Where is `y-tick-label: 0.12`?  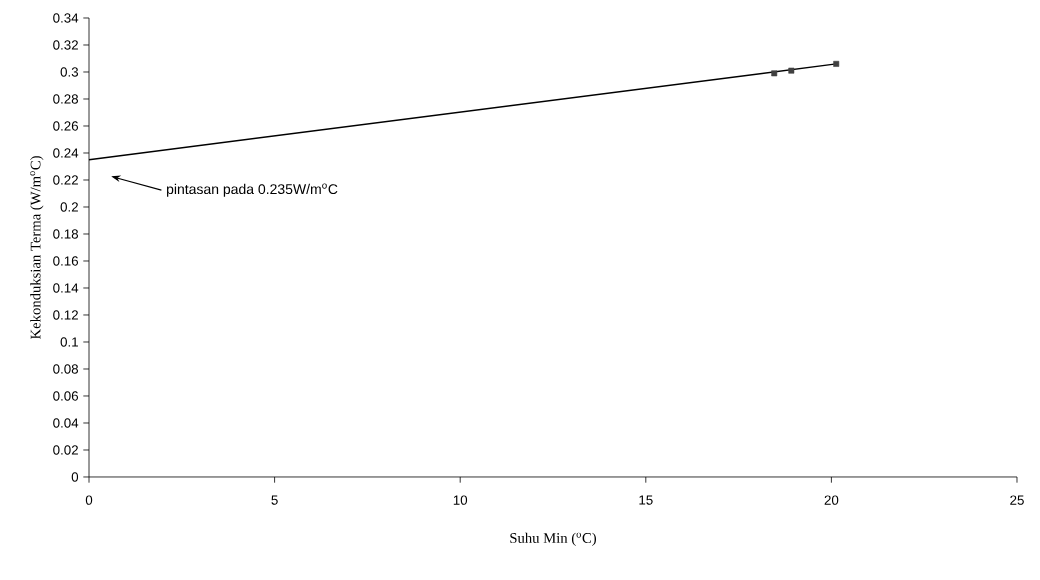 y-tick-label: 0.12 is located at coordinates (65, 315).